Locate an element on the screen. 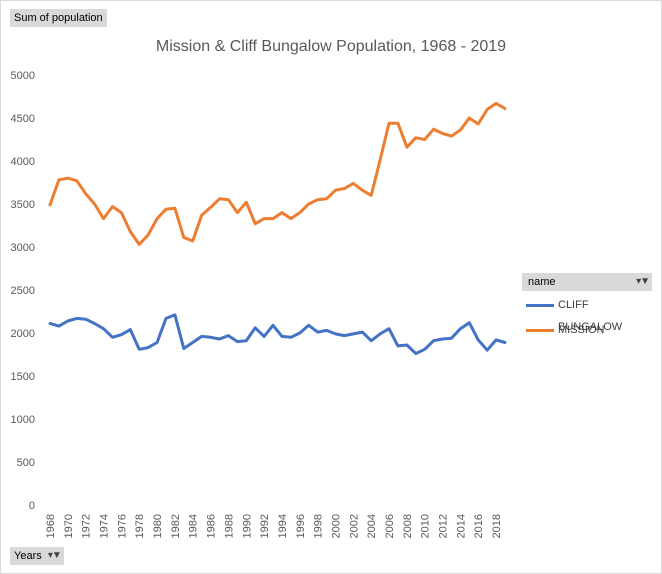 The height and width of the screenshot is (574, 662). legend-swatch-mission is located at coordinates (540, 330).